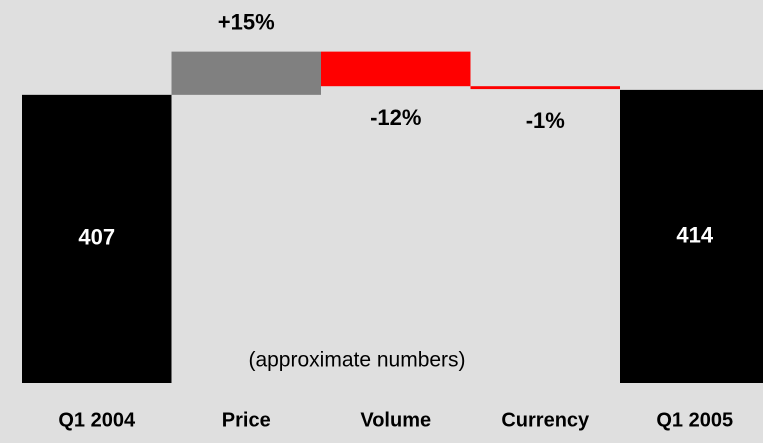  I want to click on x-tick-label: Currency, so click(545, 420).